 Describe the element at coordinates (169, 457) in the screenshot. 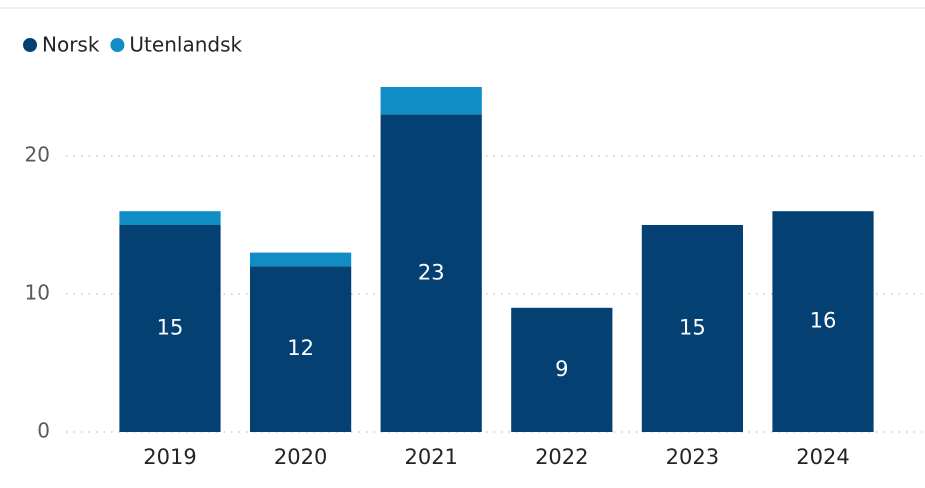

I see `x-tick-label: 2019` at that location.